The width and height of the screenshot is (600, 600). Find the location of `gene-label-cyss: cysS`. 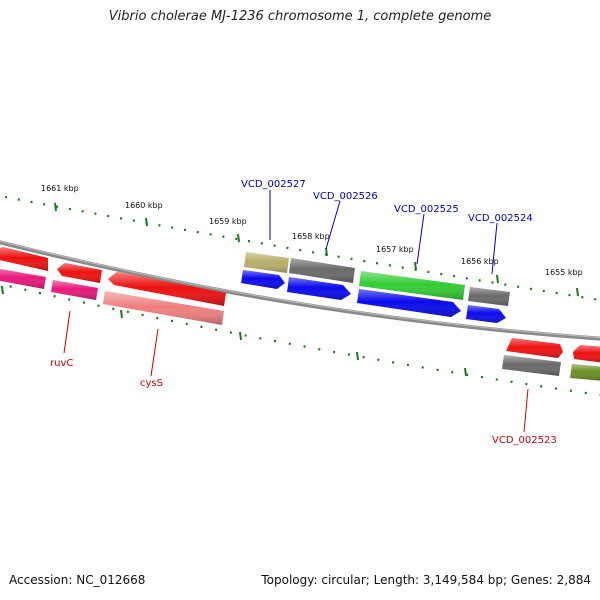

gene-label-cyss: cysS is located at coordinates (151, 383).